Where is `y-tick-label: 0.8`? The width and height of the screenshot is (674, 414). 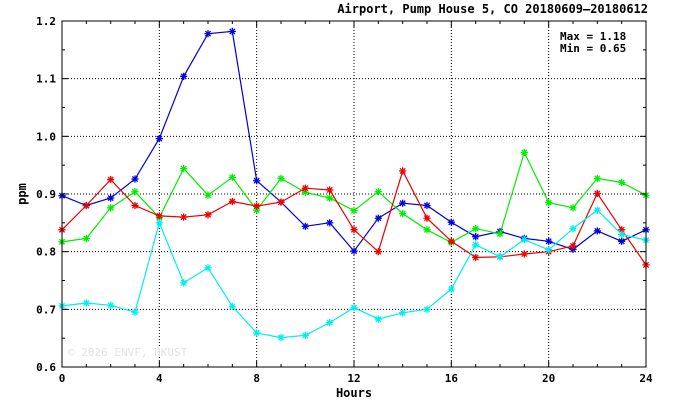
y-tick-label: 0.8 is located at coordinates (46, 252).